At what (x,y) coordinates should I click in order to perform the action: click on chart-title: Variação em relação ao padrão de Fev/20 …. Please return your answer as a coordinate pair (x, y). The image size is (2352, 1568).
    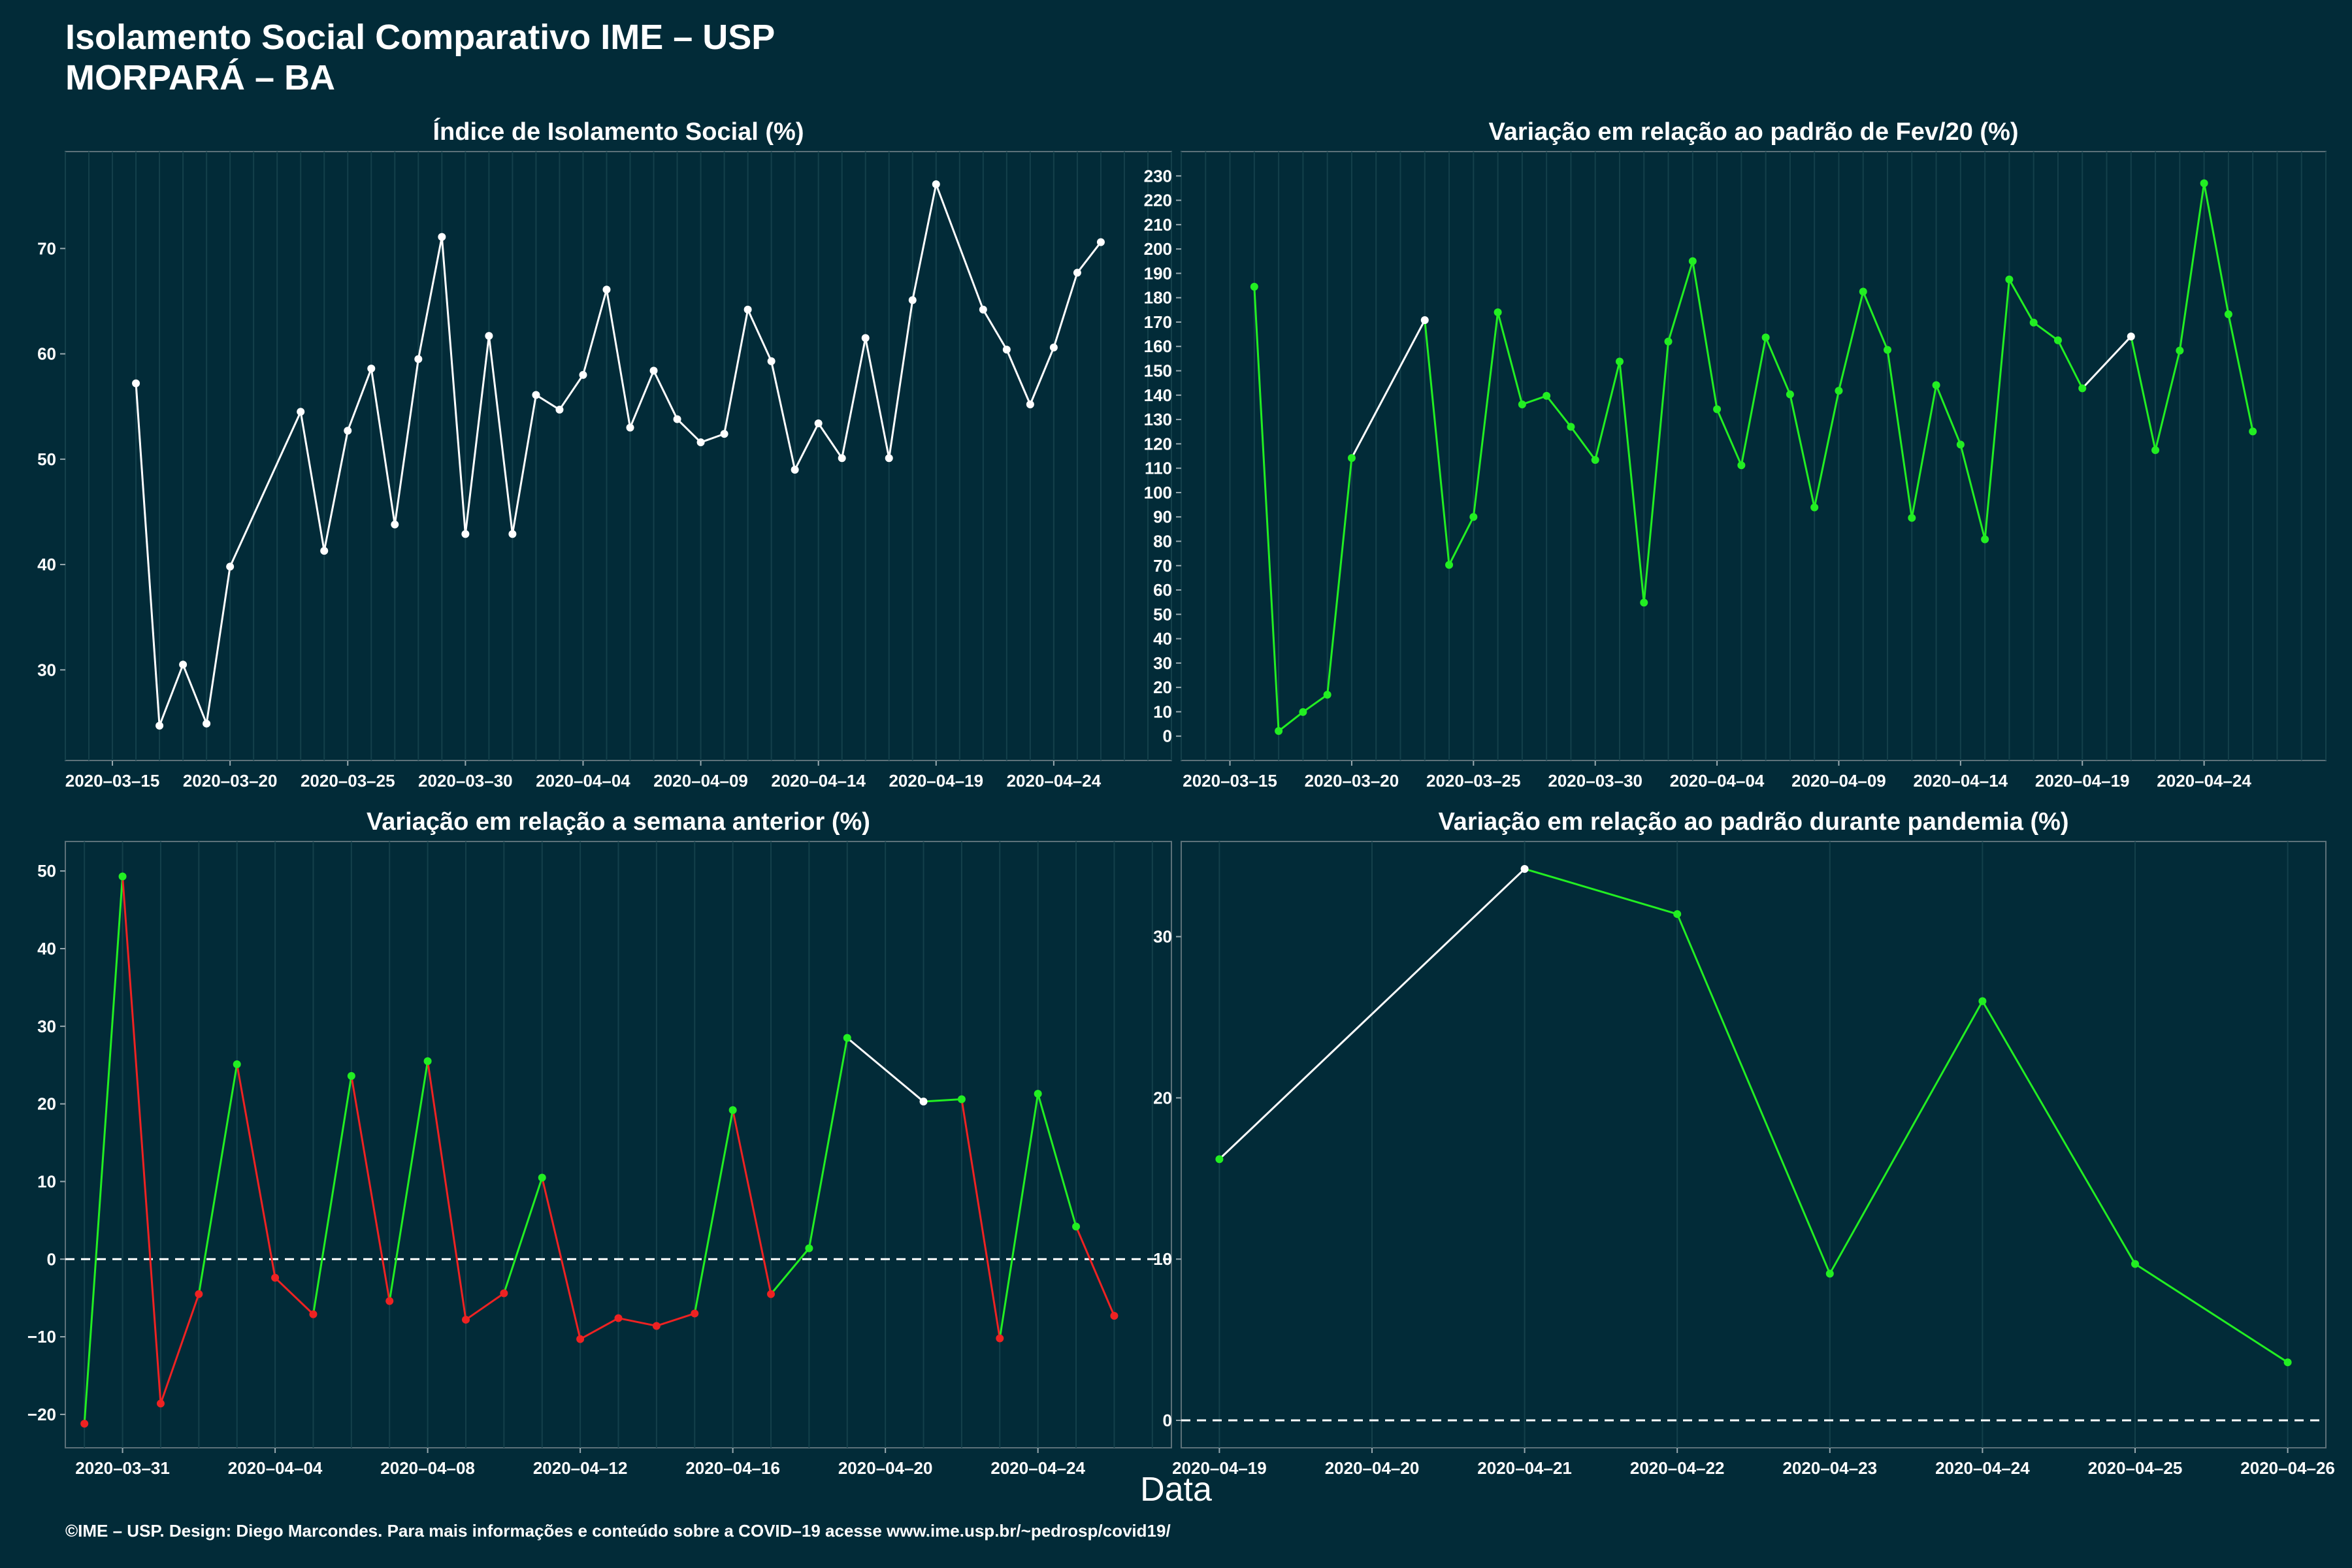
    Looking at the image, I should click on (1753, 132).